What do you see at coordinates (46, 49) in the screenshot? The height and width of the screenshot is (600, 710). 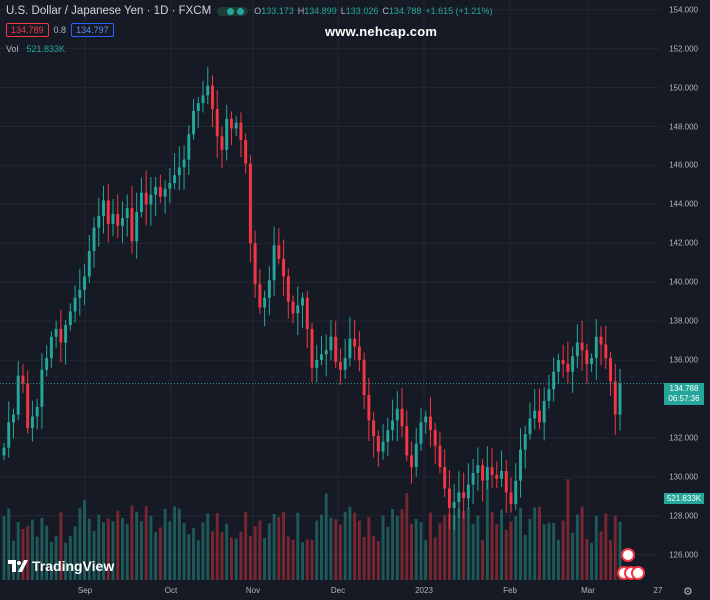 I see `volume-value: 521.833K` at bounding box center [46, 49].